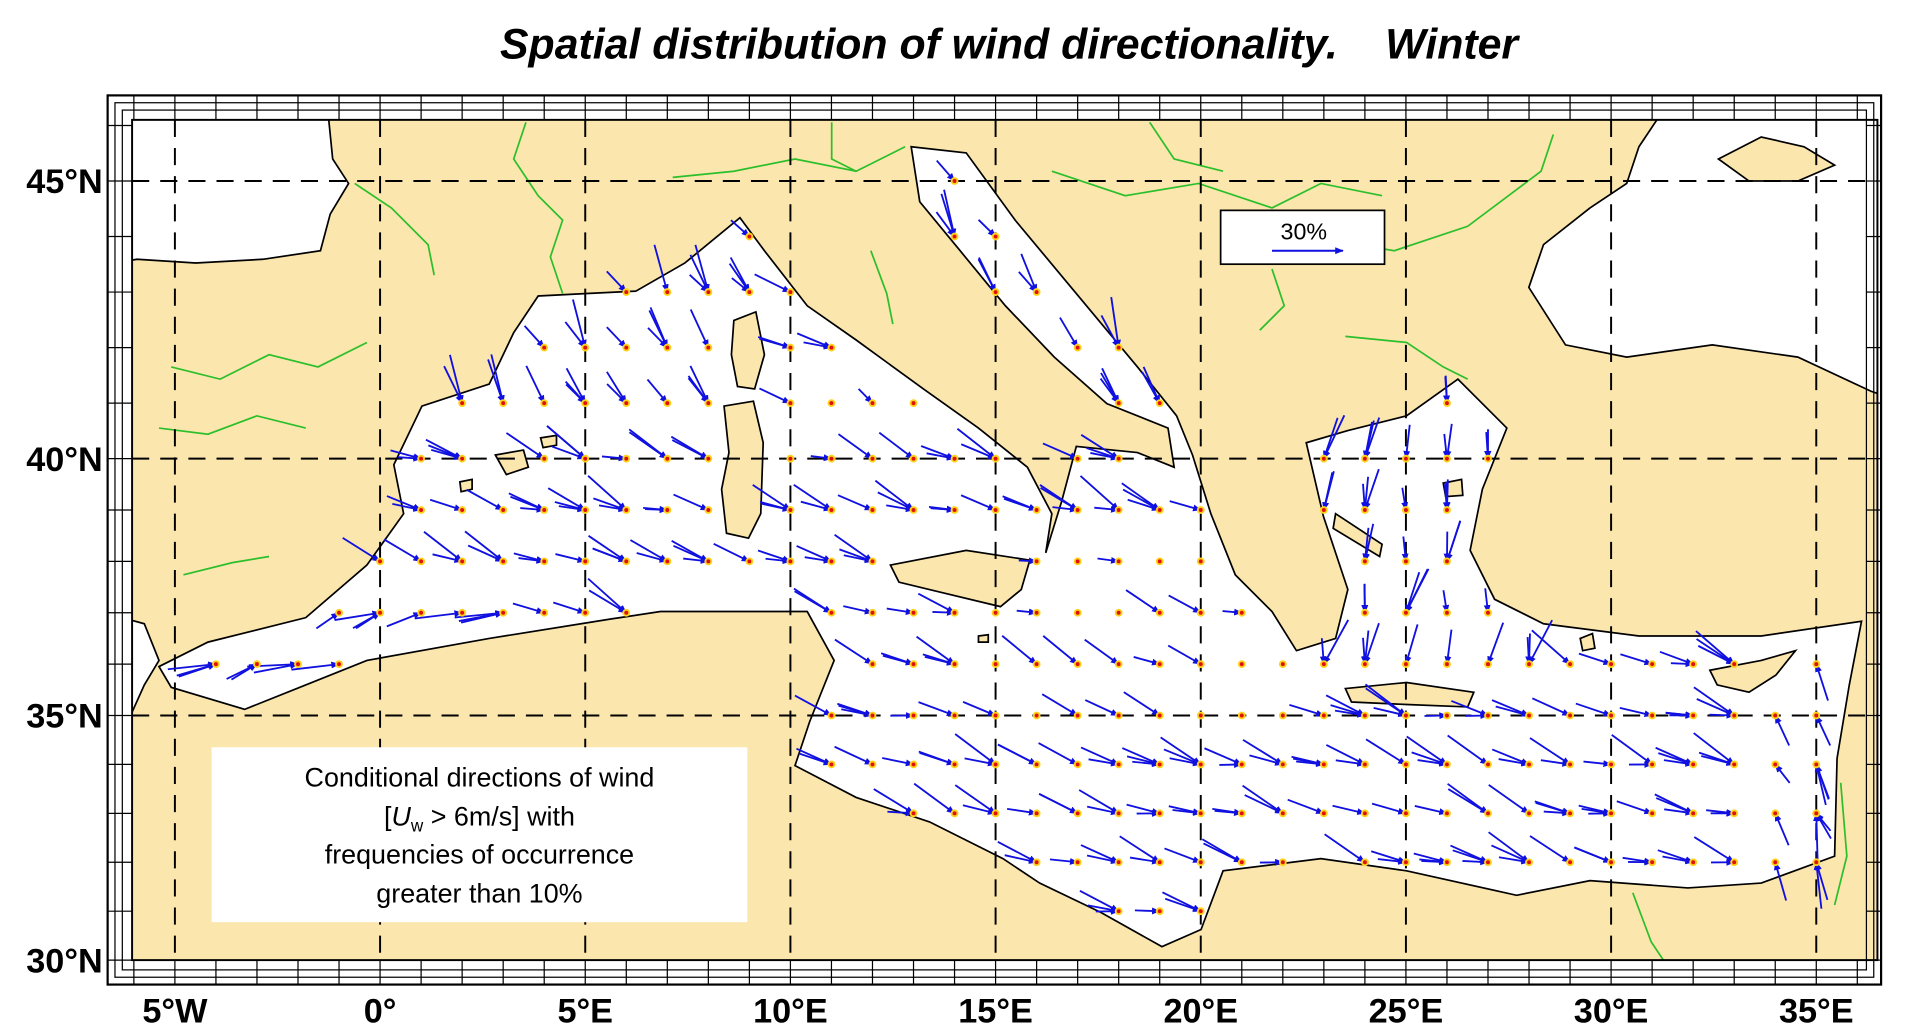  I want to click on atlantic, so click(241, 191).